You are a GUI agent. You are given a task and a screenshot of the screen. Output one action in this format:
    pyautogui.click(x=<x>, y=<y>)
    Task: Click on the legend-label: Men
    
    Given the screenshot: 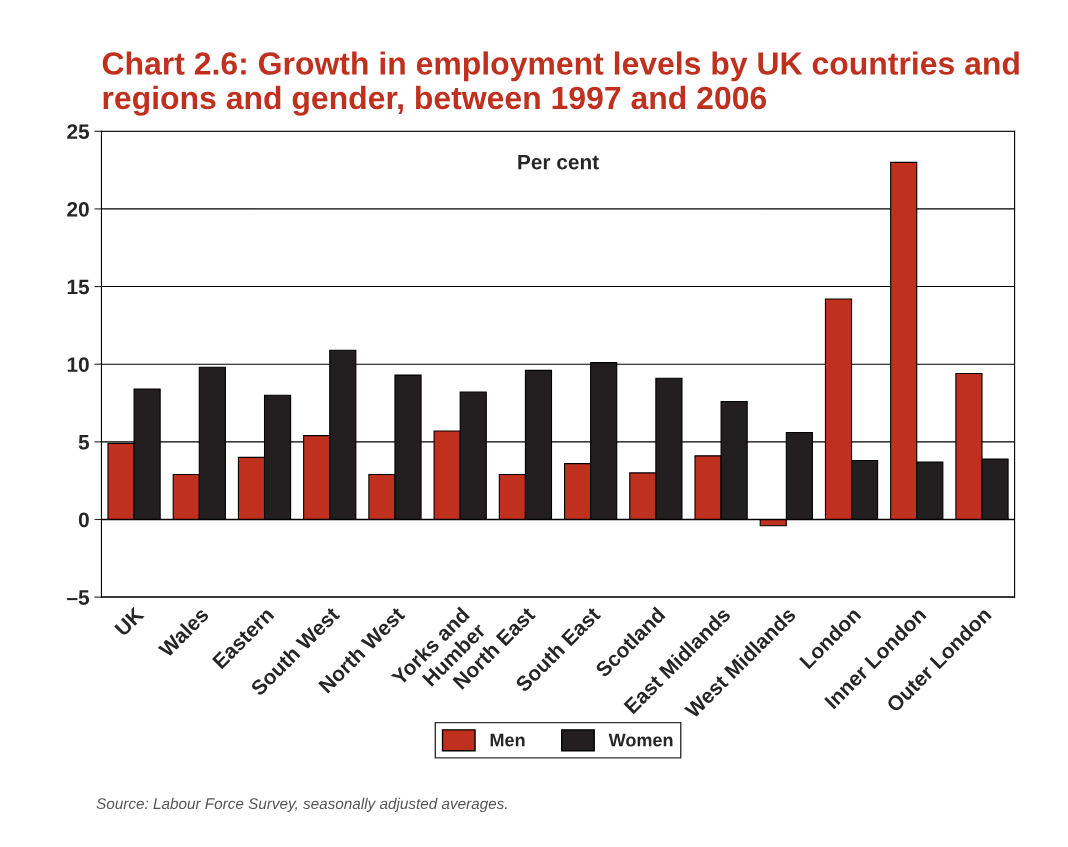 What is the action you would take?
    pyautogui.click(x=507, y=740)
    